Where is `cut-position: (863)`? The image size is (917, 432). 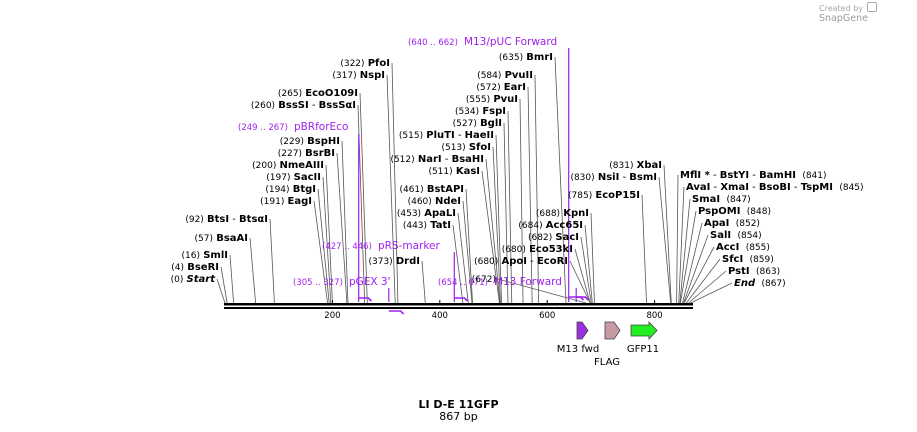 cut-position: (863) is located at coordinates (768, 272).